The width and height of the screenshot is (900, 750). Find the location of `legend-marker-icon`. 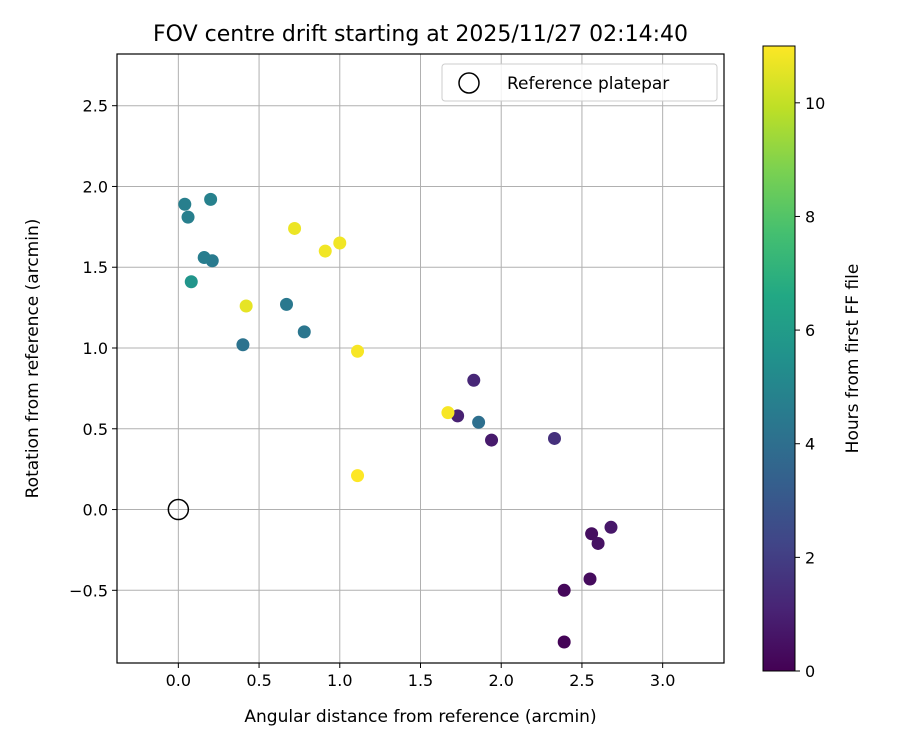

legend-marker-icon is located at coordinates (469, 83).